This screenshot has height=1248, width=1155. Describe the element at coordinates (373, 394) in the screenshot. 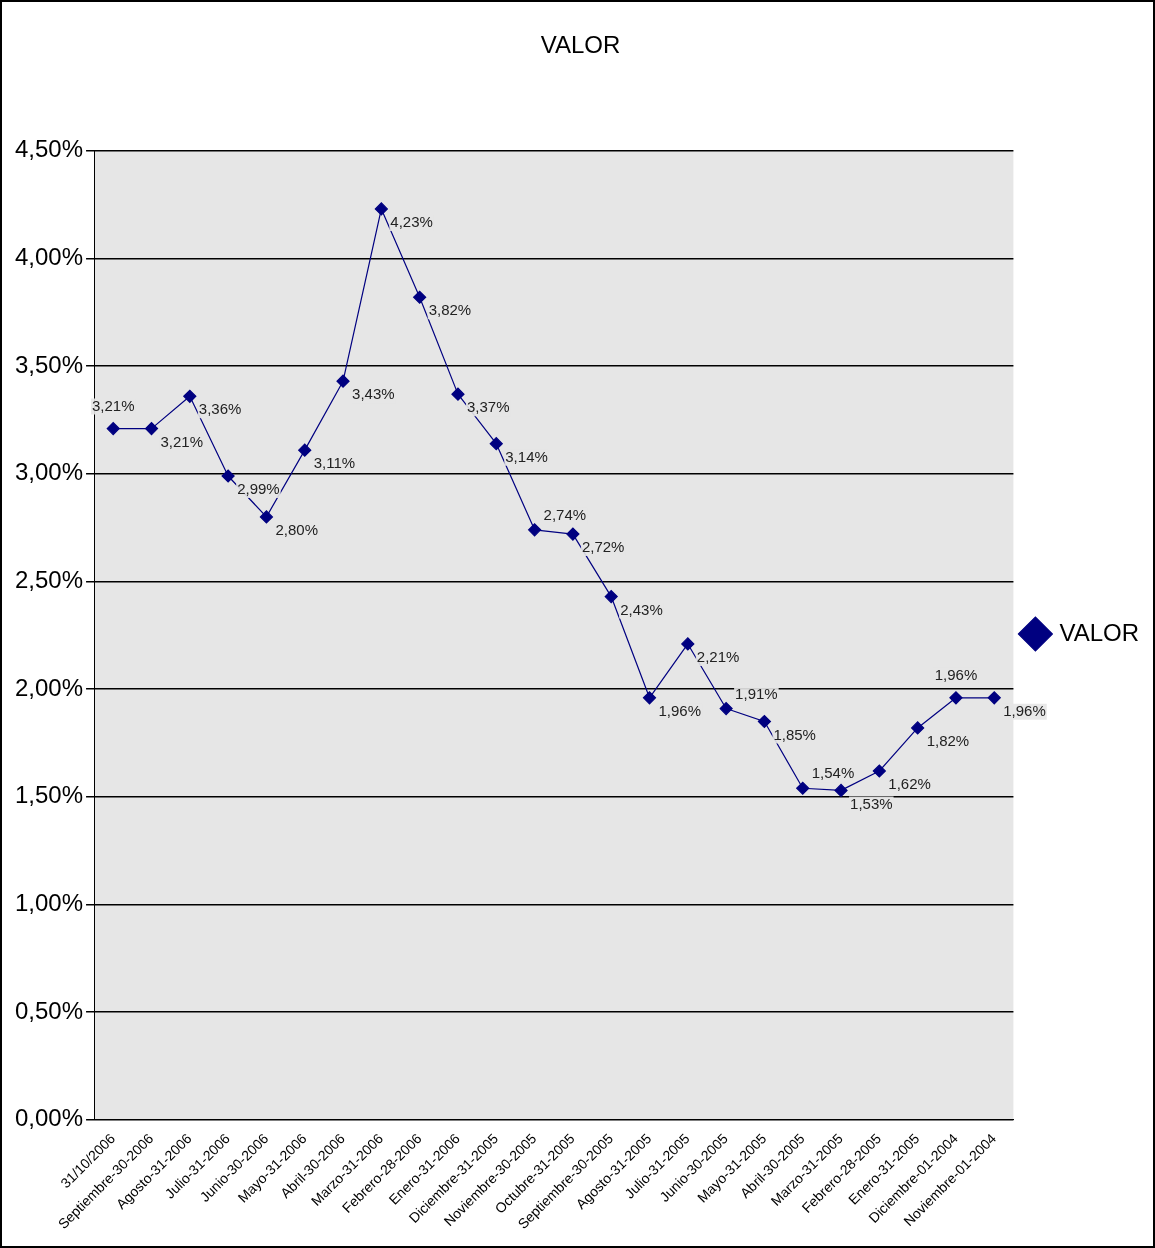

I see `data-label: 3,43%` at that location.